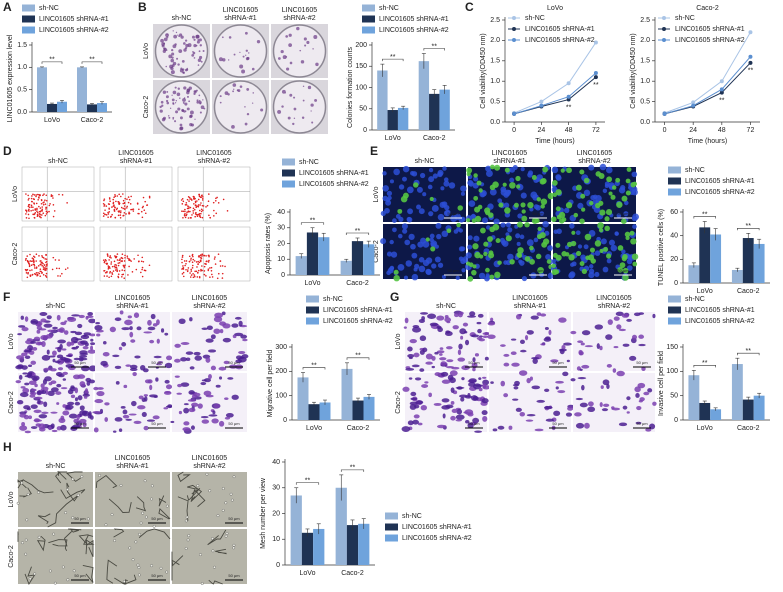 The width and height of the screenshot is (783, 592). Describe the element at coordinates (278, 565) in the screenshot. I see `y-tick-label: 0` at that location.